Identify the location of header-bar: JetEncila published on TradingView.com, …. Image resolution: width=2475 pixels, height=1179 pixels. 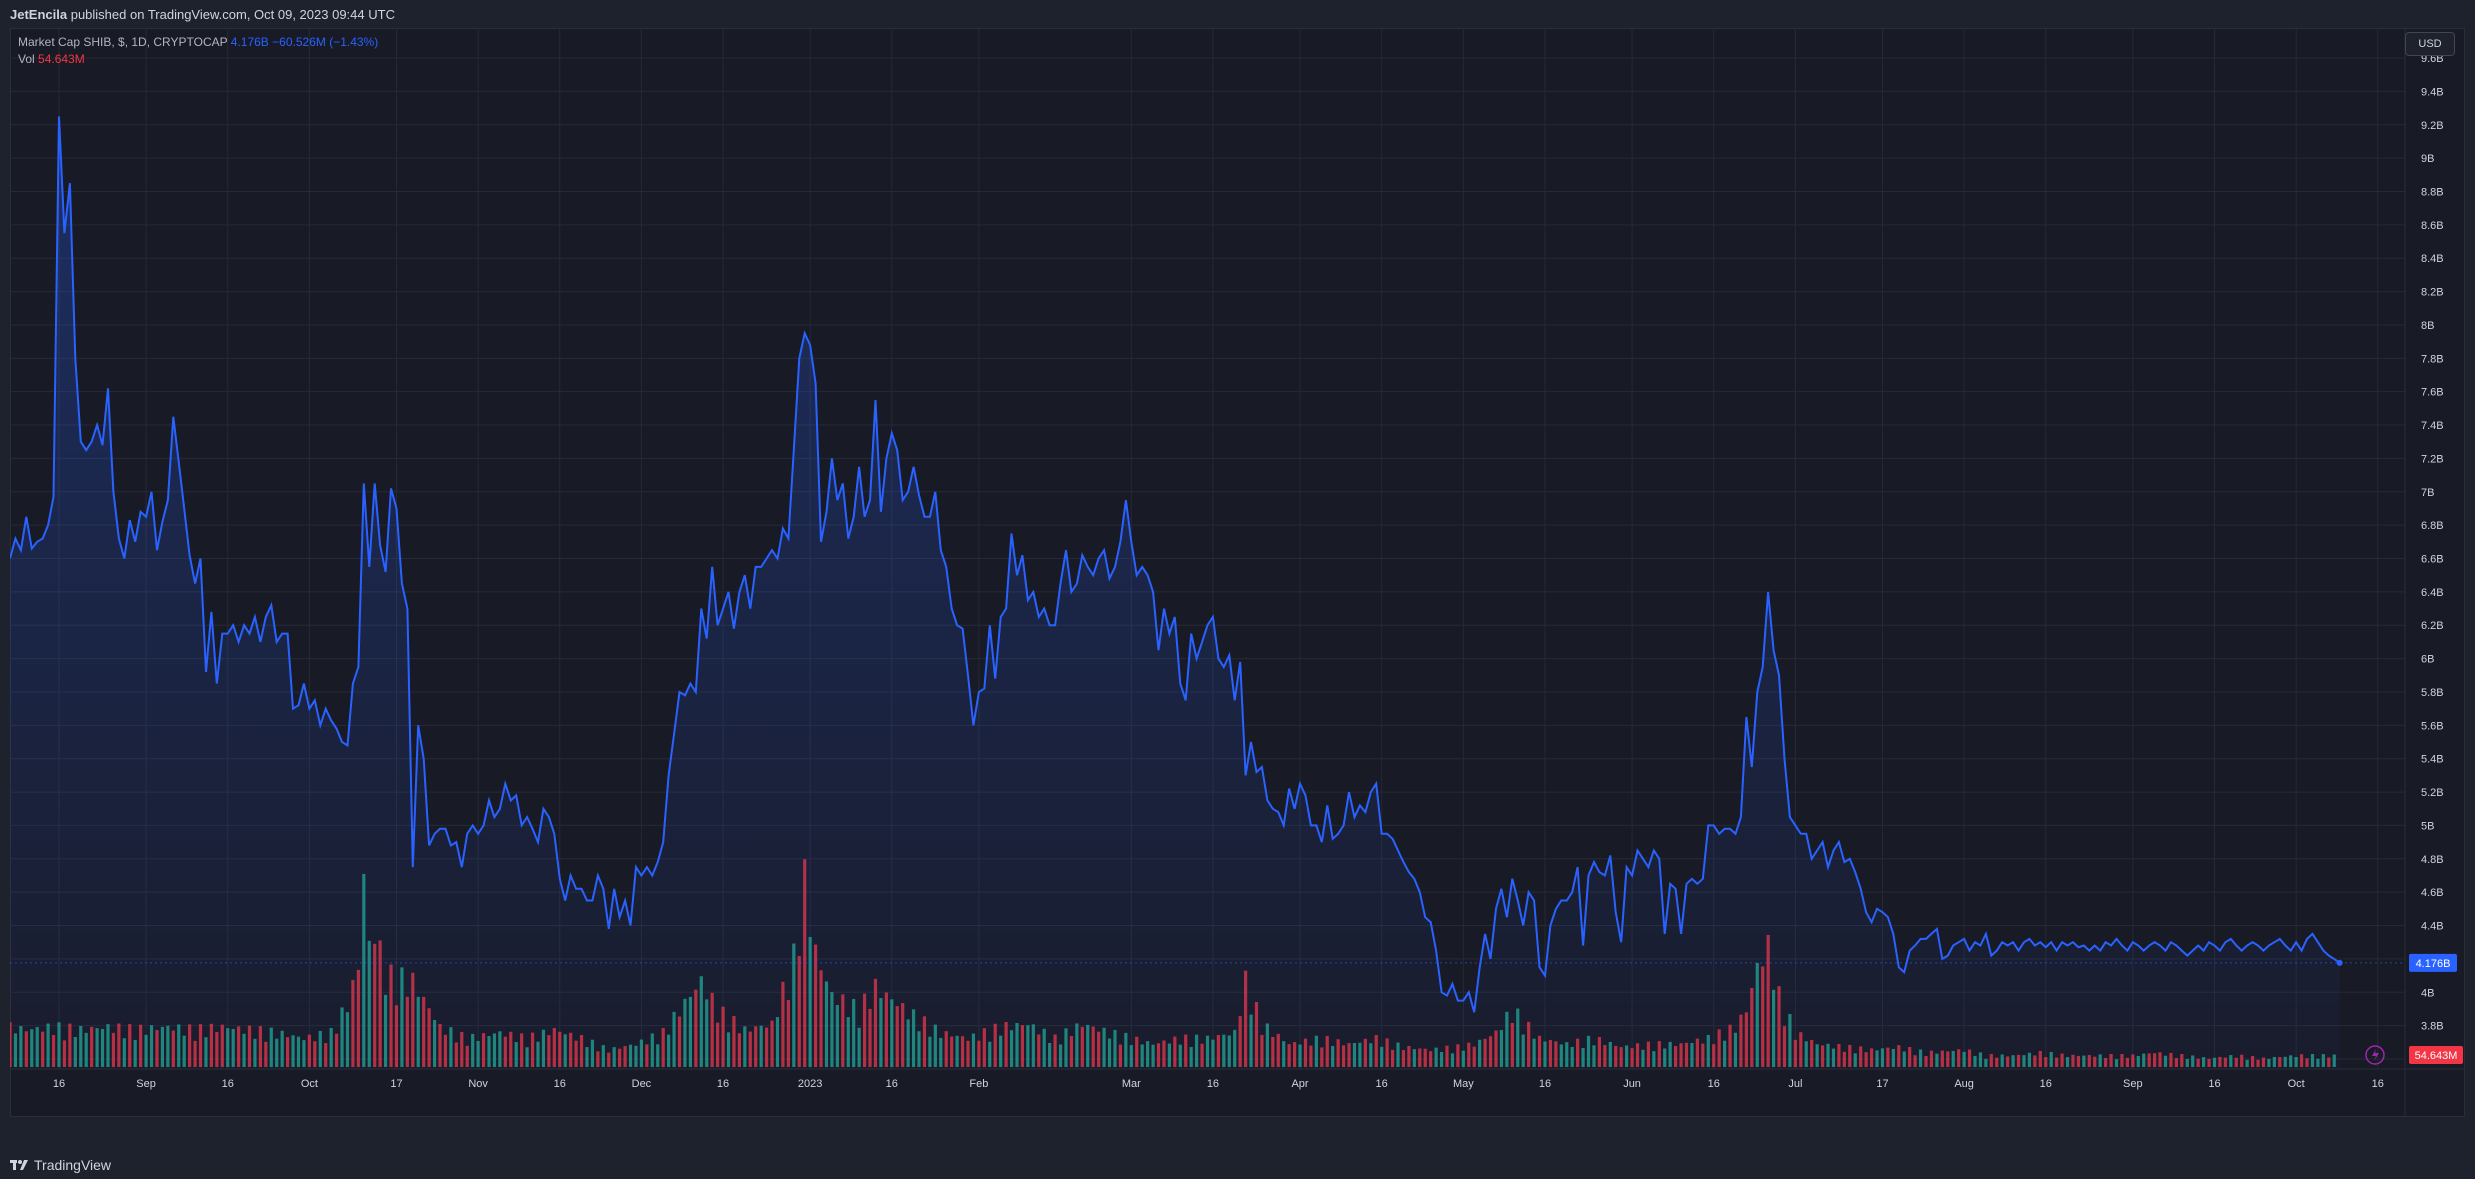
(1237, 14).